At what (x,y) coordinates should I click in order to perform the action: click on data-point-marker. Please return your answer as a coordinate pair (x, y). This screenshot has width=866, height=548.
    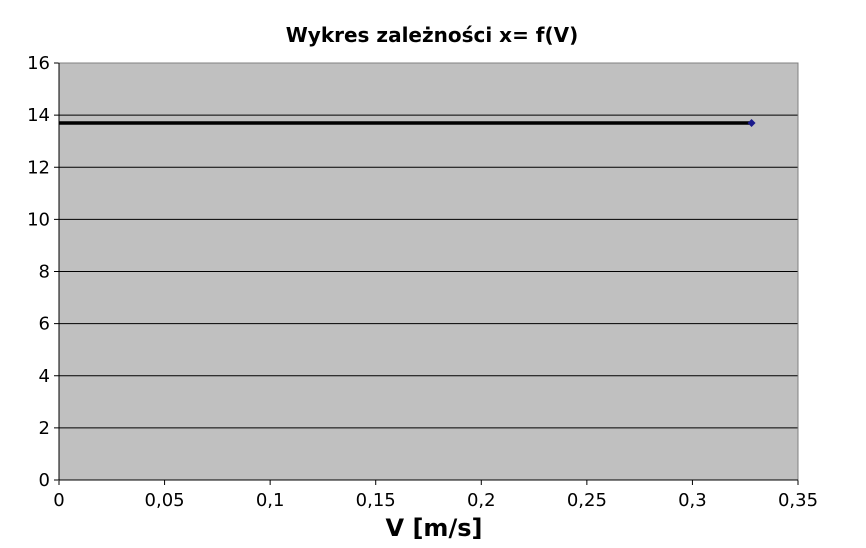
    Looking at the image, I should click on (751, 122).